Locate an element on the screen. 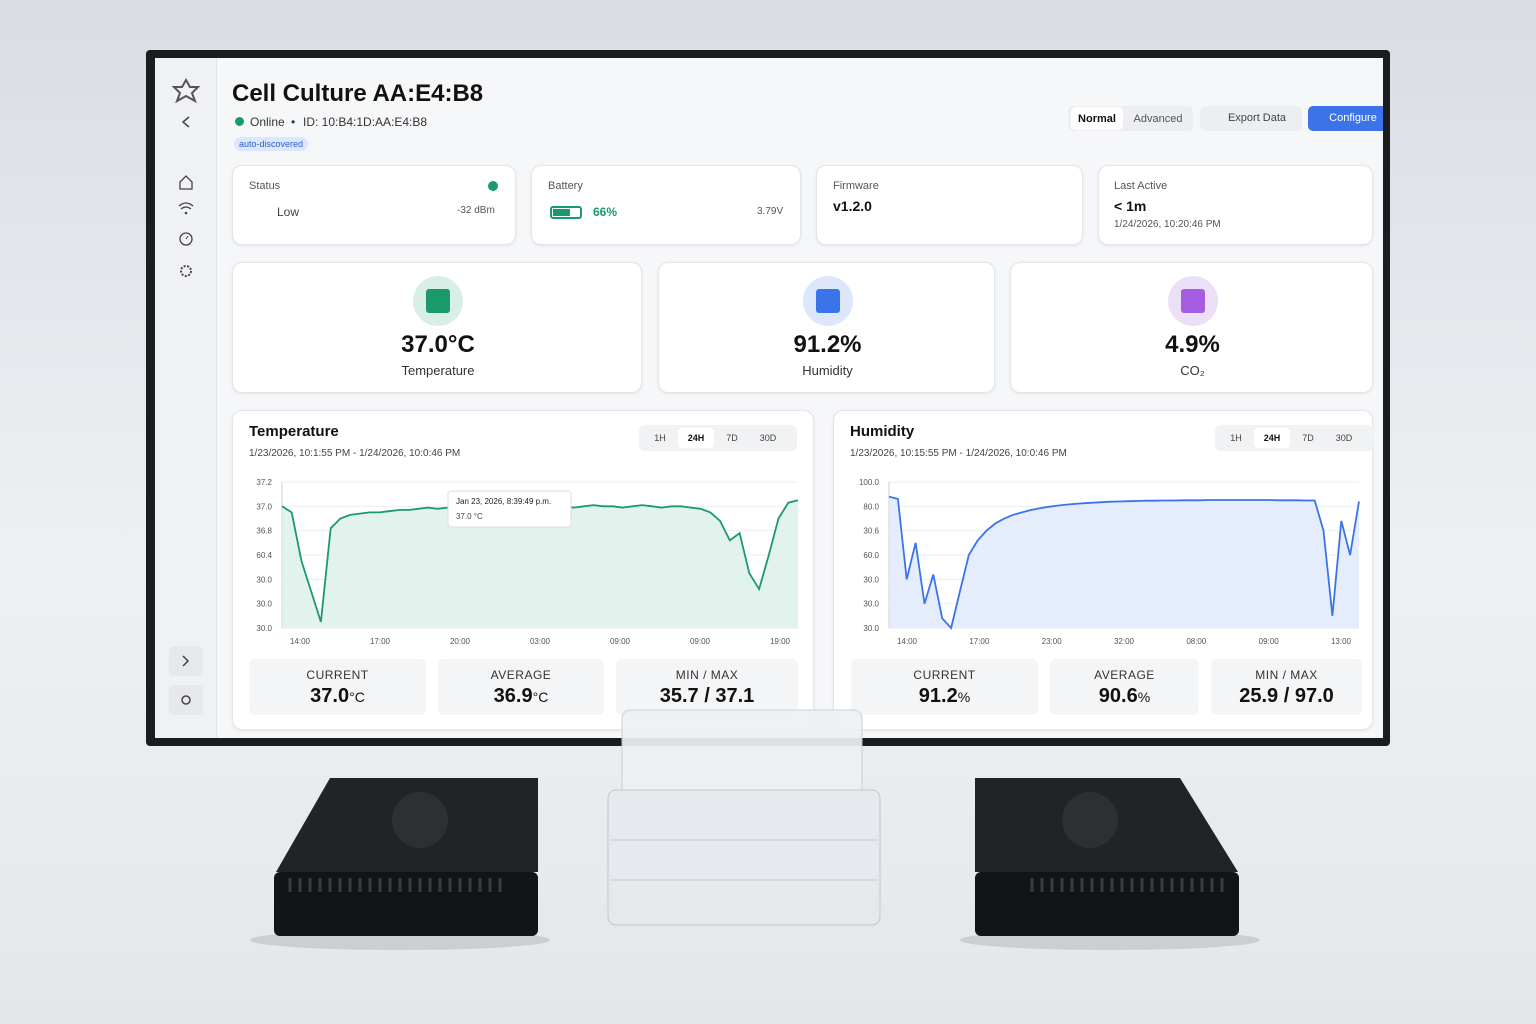  y-tick-label: 100.0 is located at coordinates (869, 482).